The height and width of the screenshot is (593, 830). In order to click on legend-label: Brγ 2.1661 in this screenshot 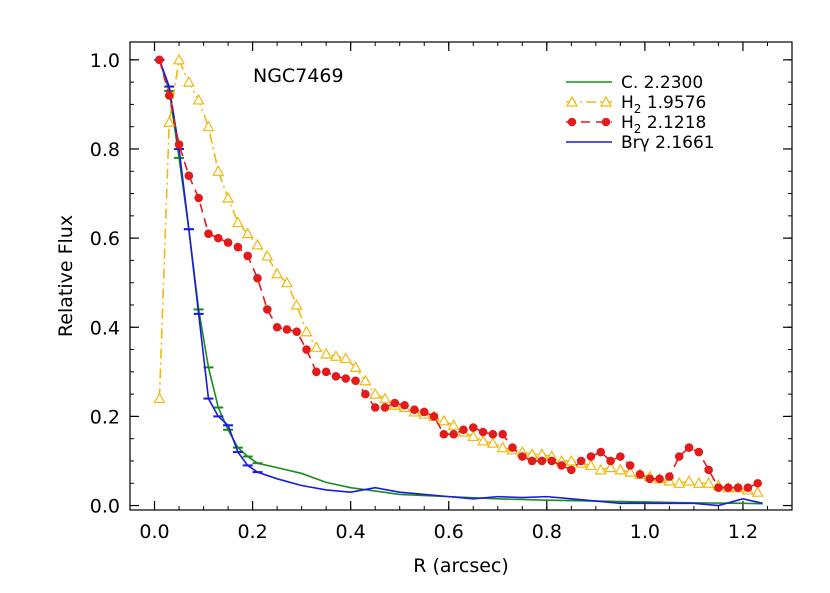, I will do `click(668, 143)`.